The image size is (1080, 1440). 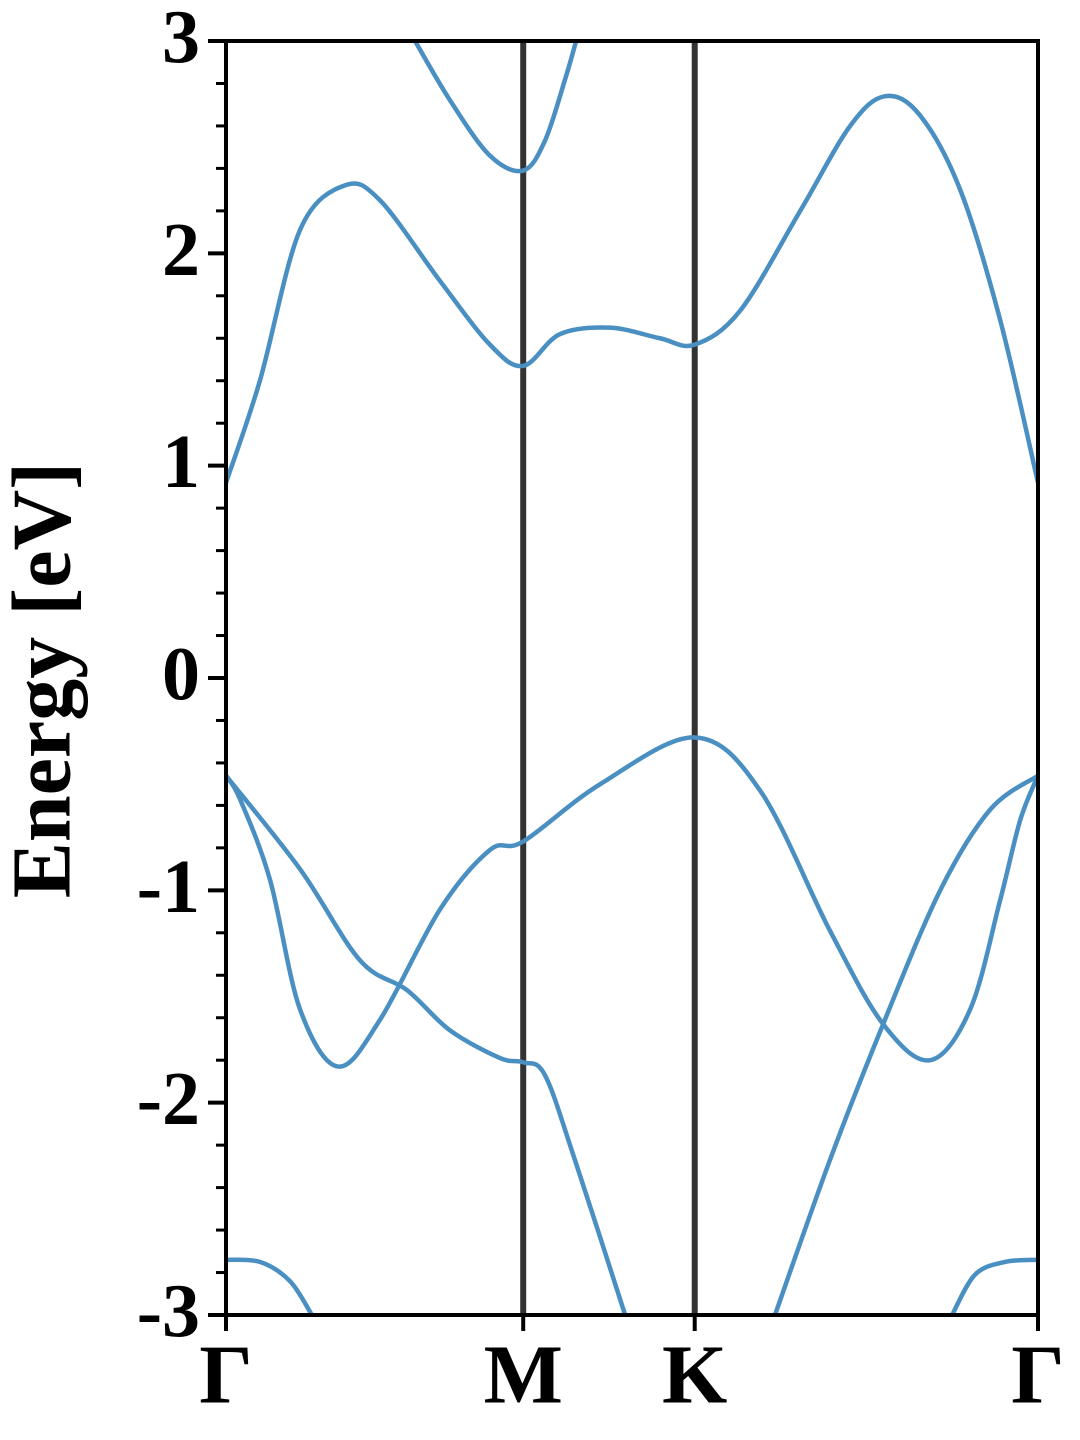 What do you see at coordinates (181, 39) in the screenshot?
I see `y-tick-label: 3` at bounding box center [181, 39].